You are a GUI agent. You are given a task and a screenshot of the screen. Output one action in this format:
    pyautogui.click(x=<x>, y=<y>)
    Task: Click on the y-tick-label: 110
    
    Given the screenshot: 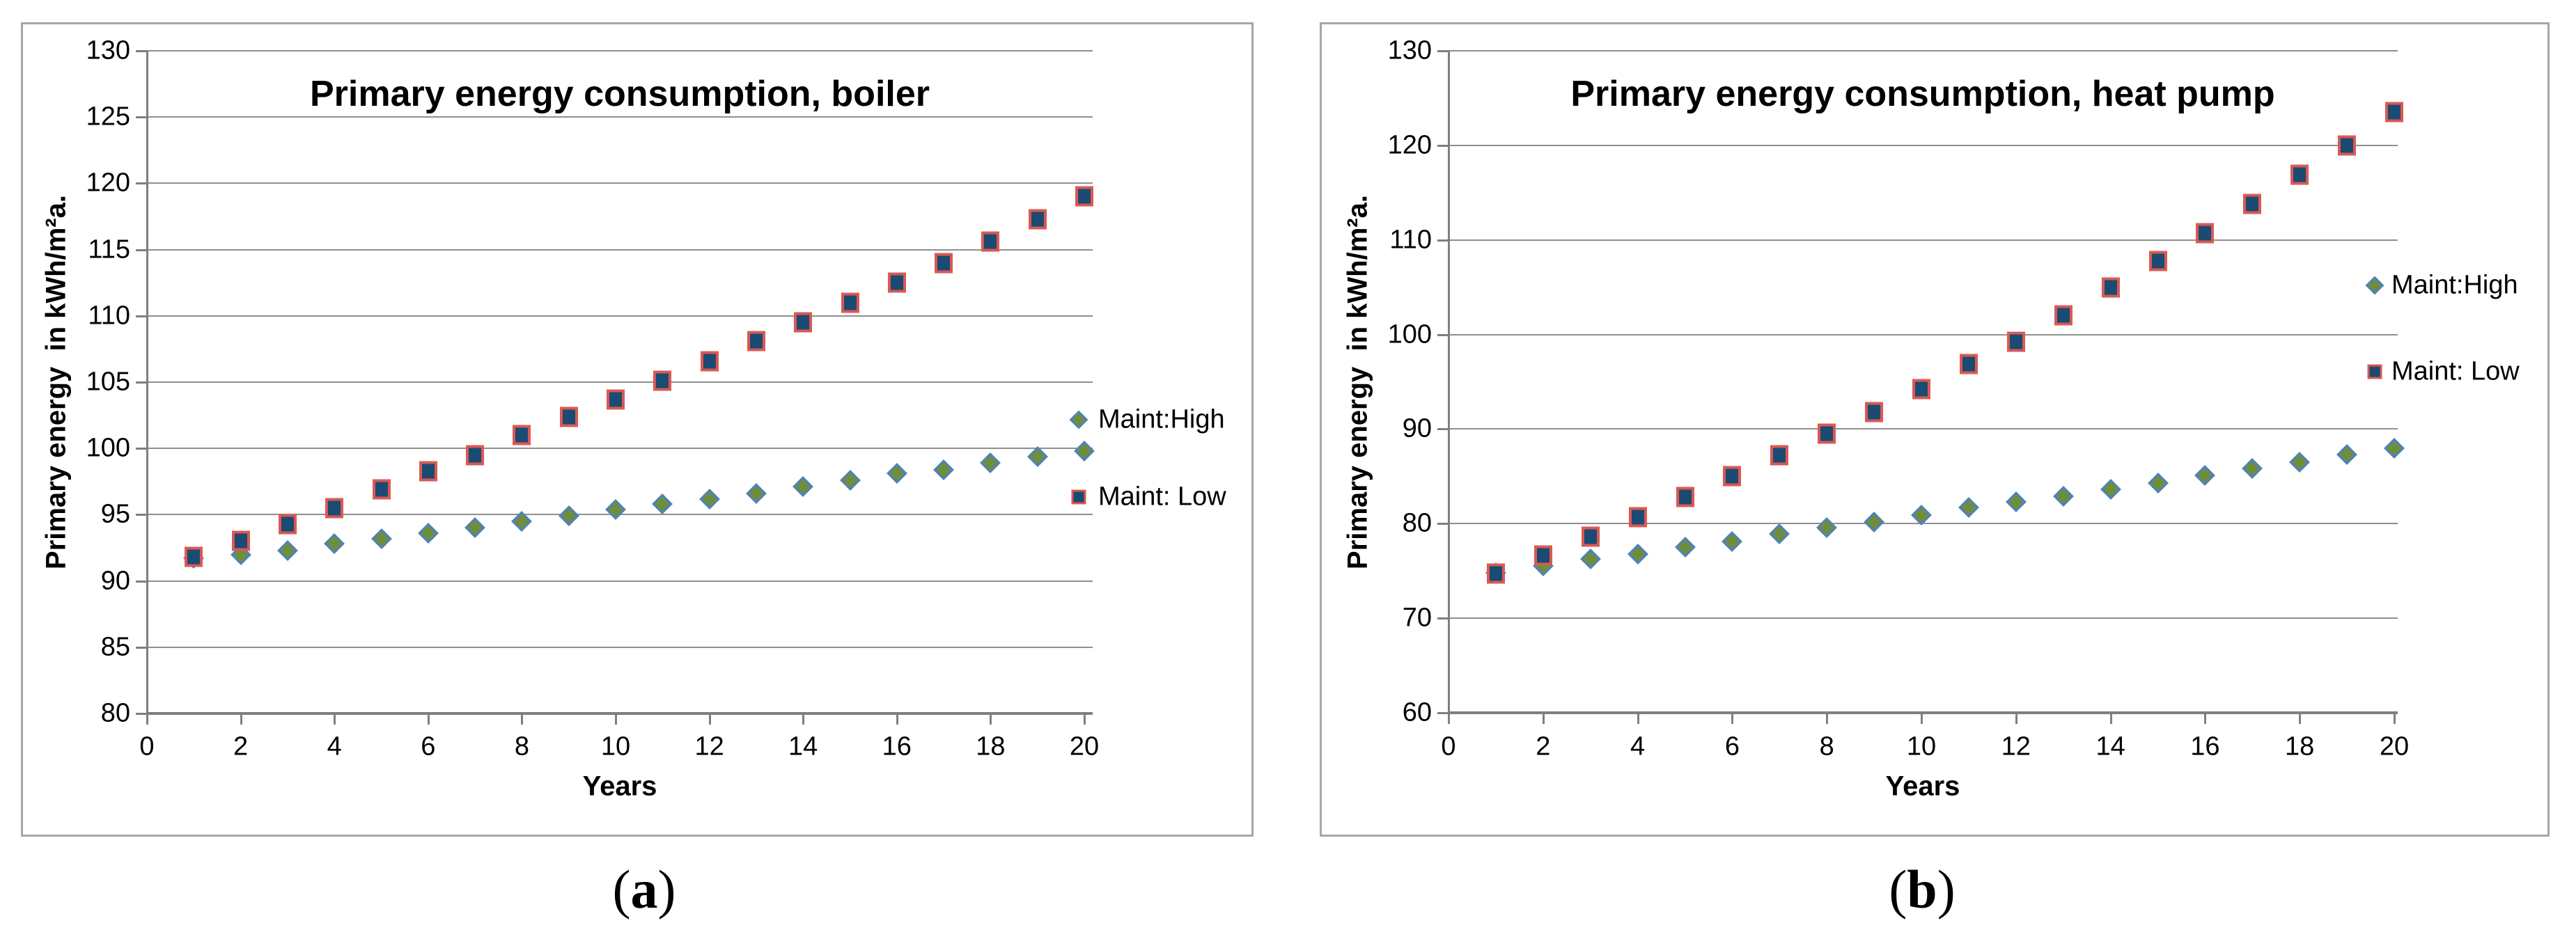 What is the action you would take?
    pyautogui.click(x=1410, y=240)
    